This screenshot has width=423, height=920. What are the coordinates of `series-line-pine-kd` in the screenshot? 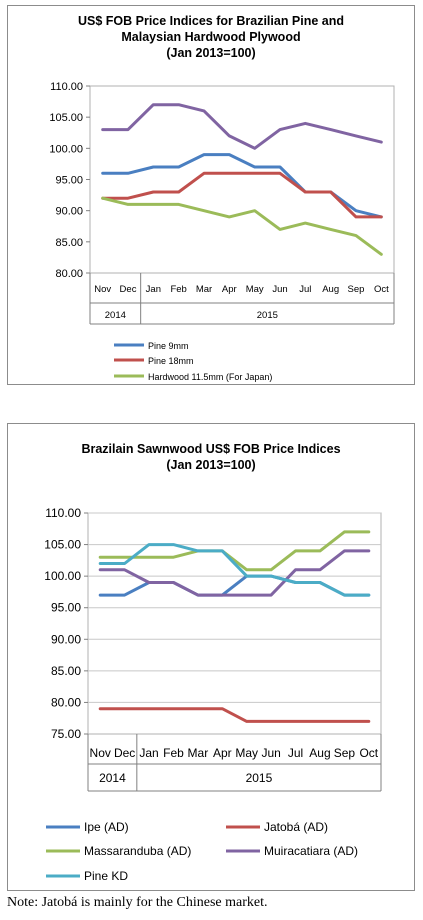 It's located at (234, 570).